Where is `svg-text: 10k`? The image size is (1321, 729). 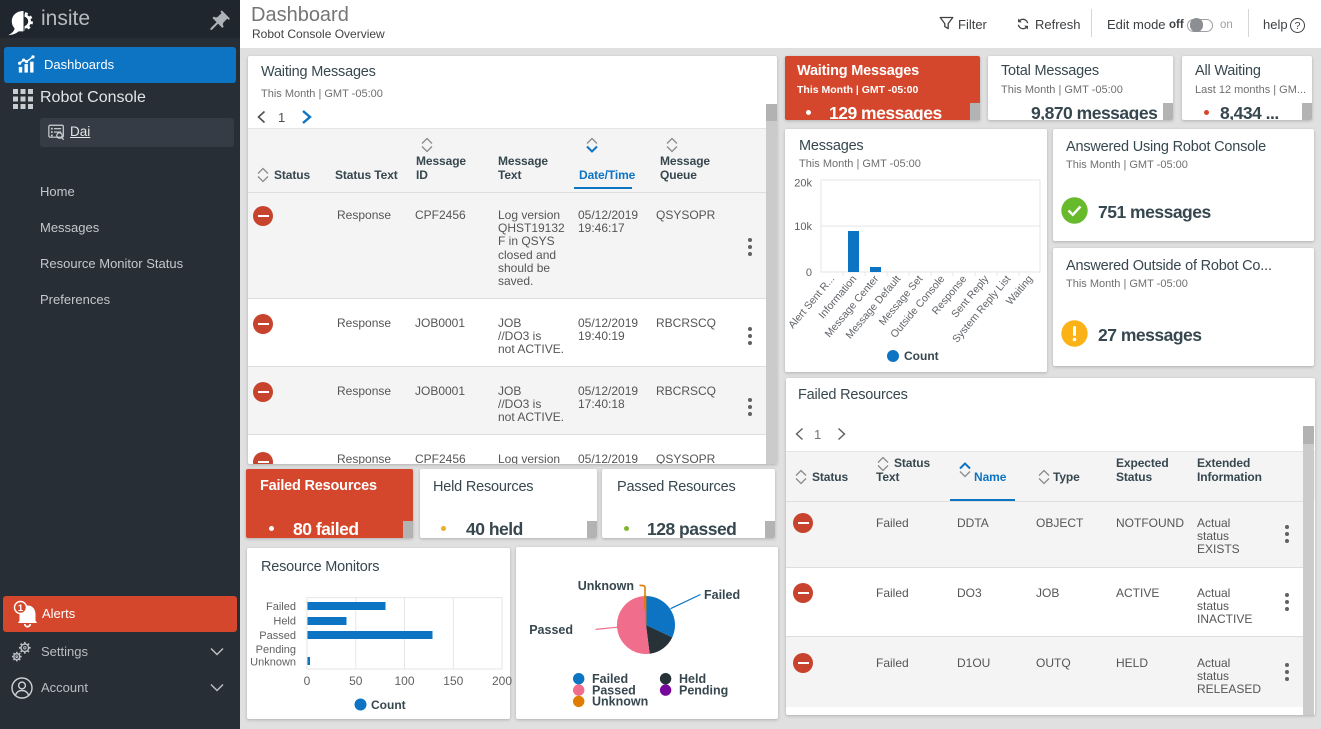 svg-text: 10k is located at coordinates (803, 227).